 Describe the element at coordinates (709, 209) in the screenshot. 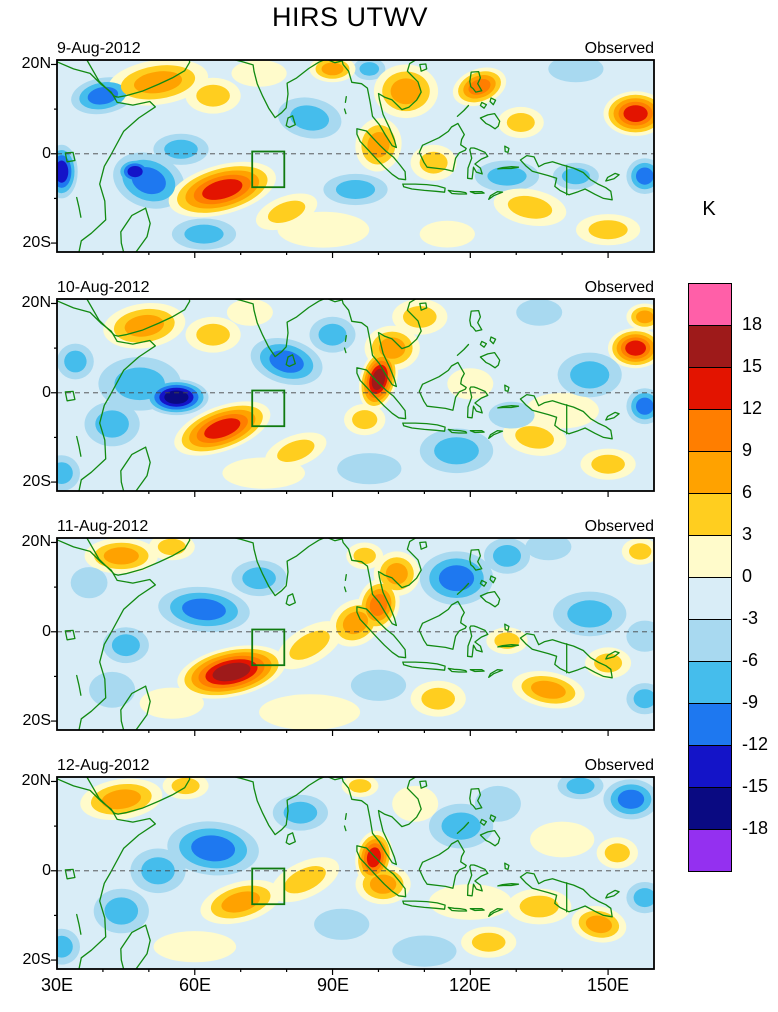

I see `colorbar-unit-label: K` at that location.